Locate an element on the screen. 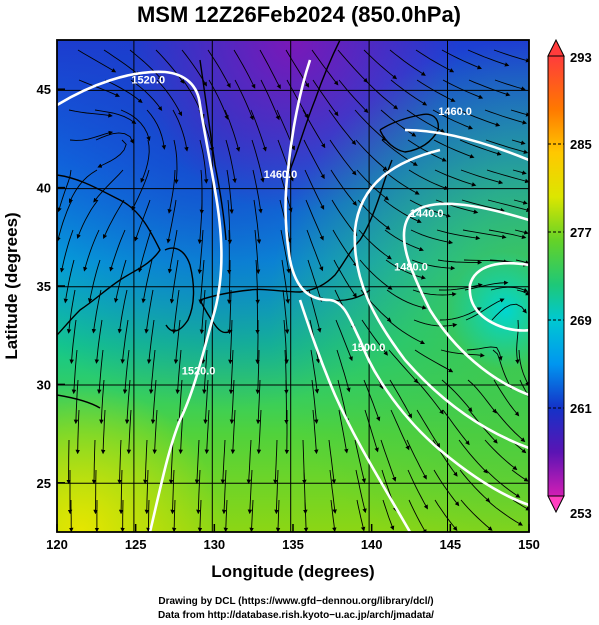 Image resolution: width=599 pixels, height=625 pixels. x-tick-label: 140 is located at coordinates (372, 544).